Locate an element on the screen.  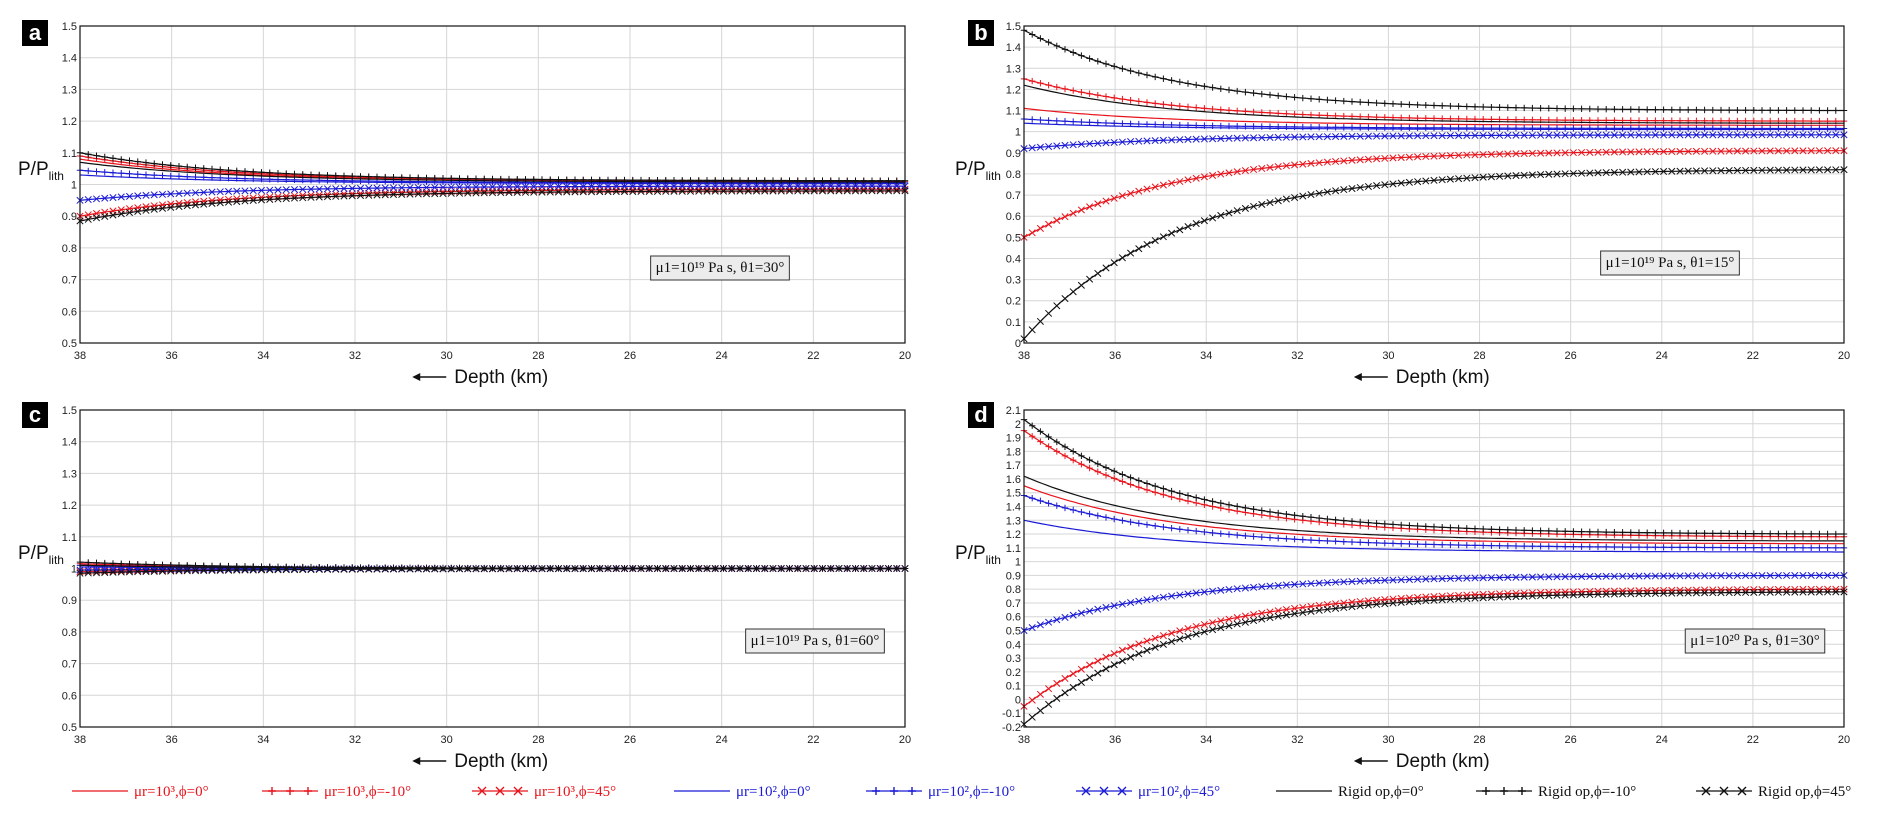
y-tick-label: 1.8 is located at coordinates (1013, 452).